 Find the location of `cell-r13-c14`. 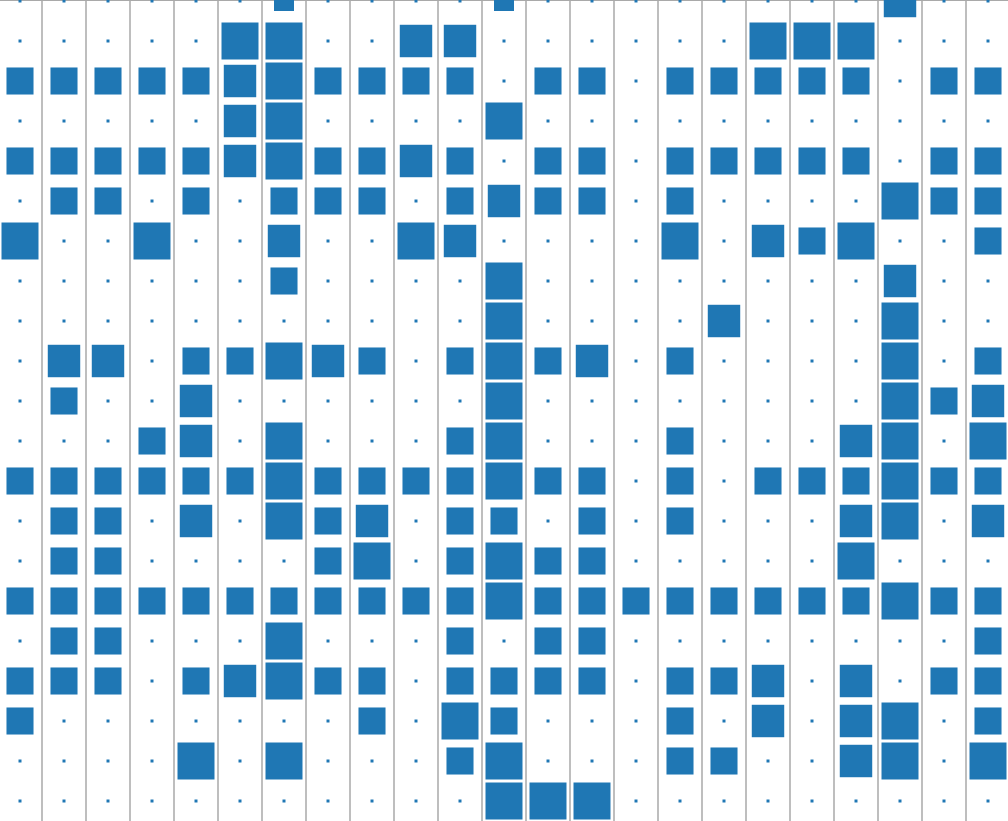

cell-r13-c14 is located at coordinates (636, 521).